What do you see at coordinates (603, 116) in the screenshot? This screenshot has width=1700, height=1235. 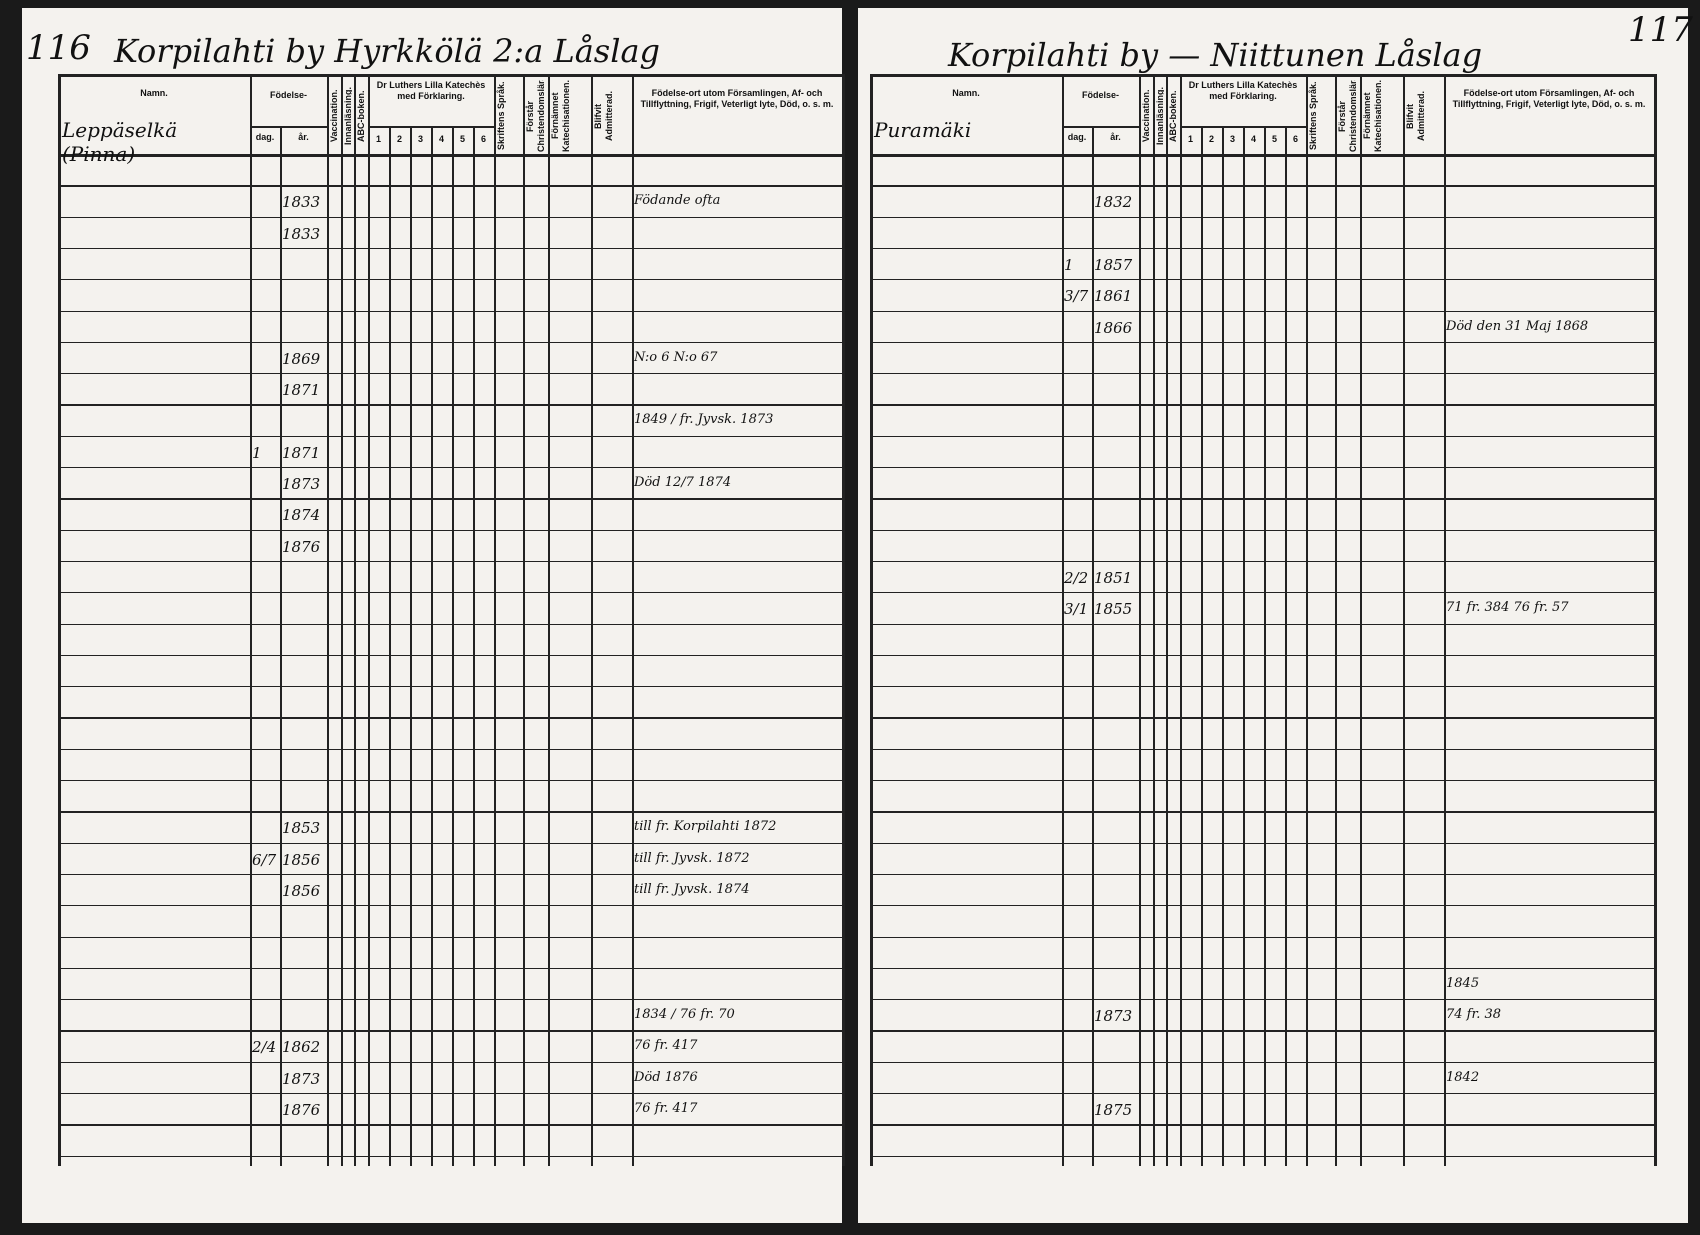 I see `header-communion-text: Blifvit Admitterad.` at bounding box center [603, 116].